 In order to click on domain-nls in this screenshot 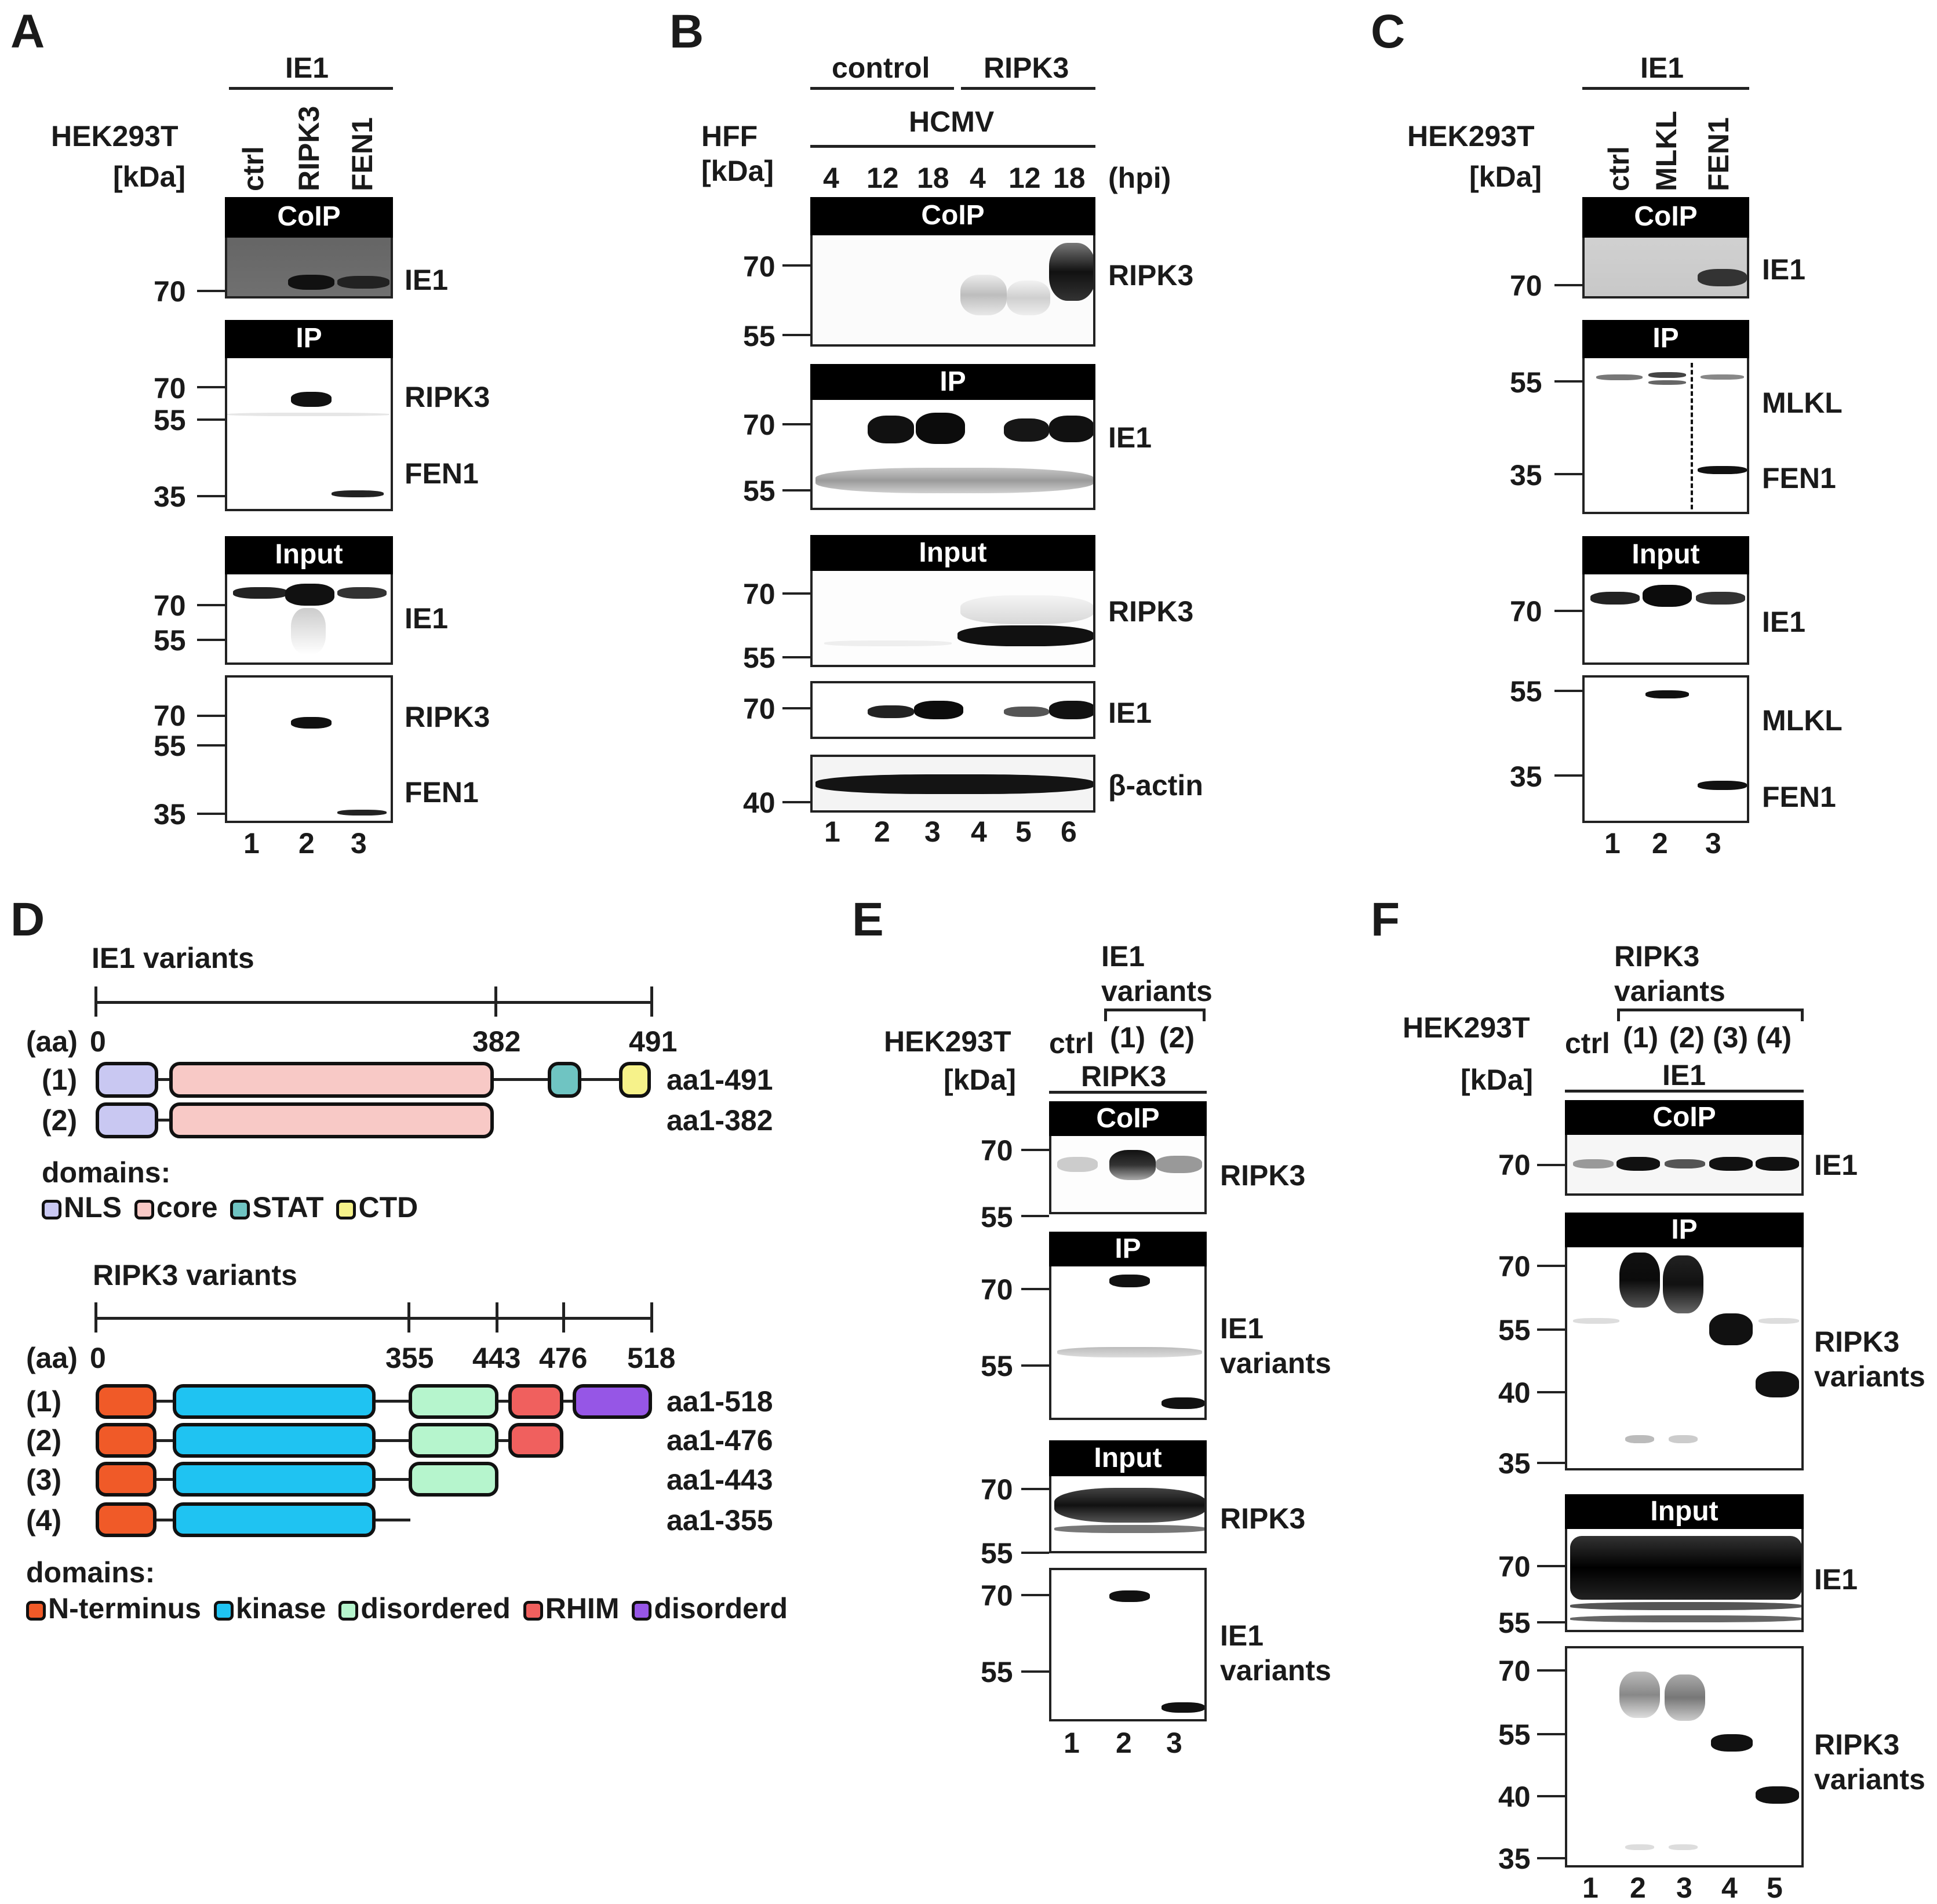, I will do `click(127, 1080)`.